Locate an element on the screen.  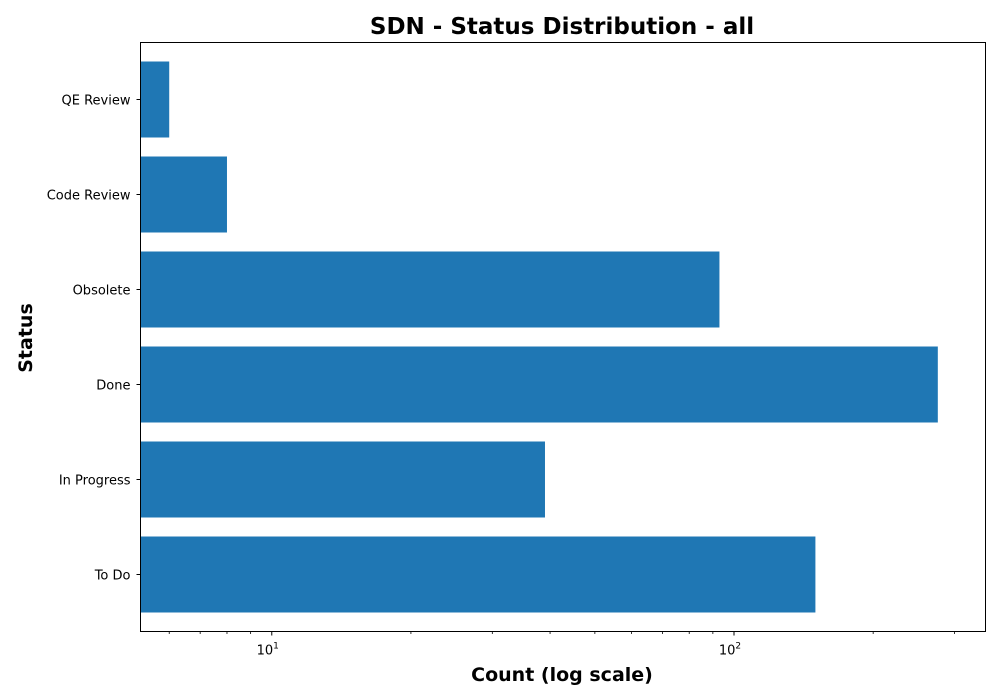
x-tick-label: 10¹ is located at coordinates (268, 650).